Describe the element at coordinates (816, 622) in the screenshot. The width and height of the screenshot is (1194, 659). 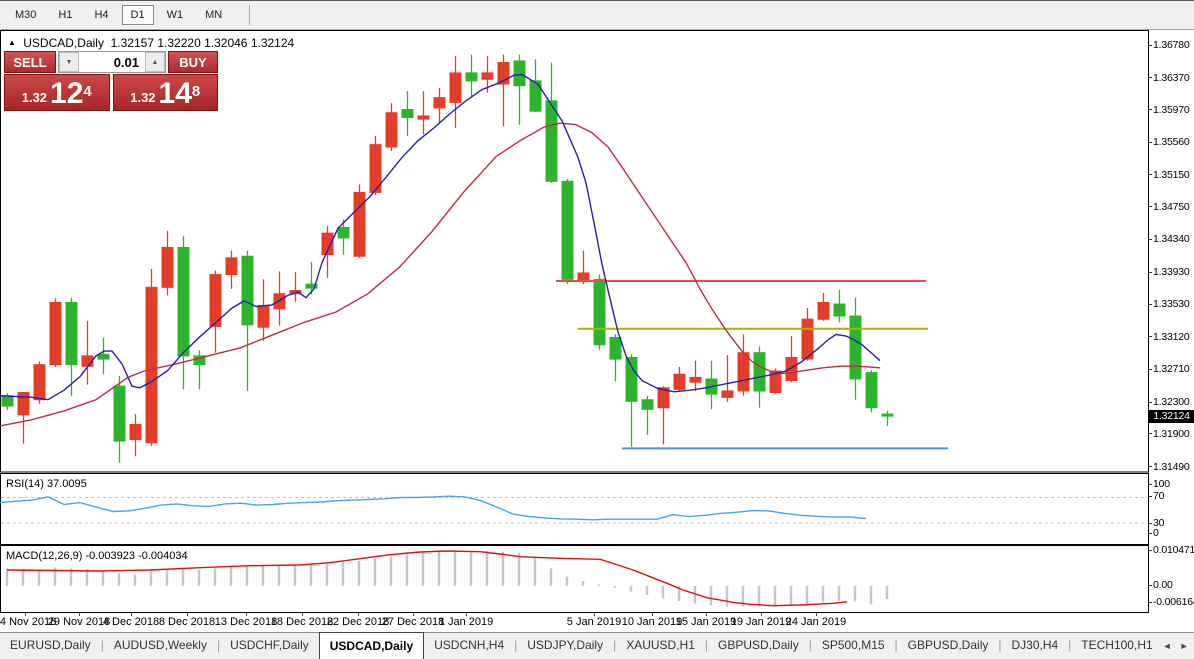
I see `date-axis-label: 24 Jan 2019` at that location.